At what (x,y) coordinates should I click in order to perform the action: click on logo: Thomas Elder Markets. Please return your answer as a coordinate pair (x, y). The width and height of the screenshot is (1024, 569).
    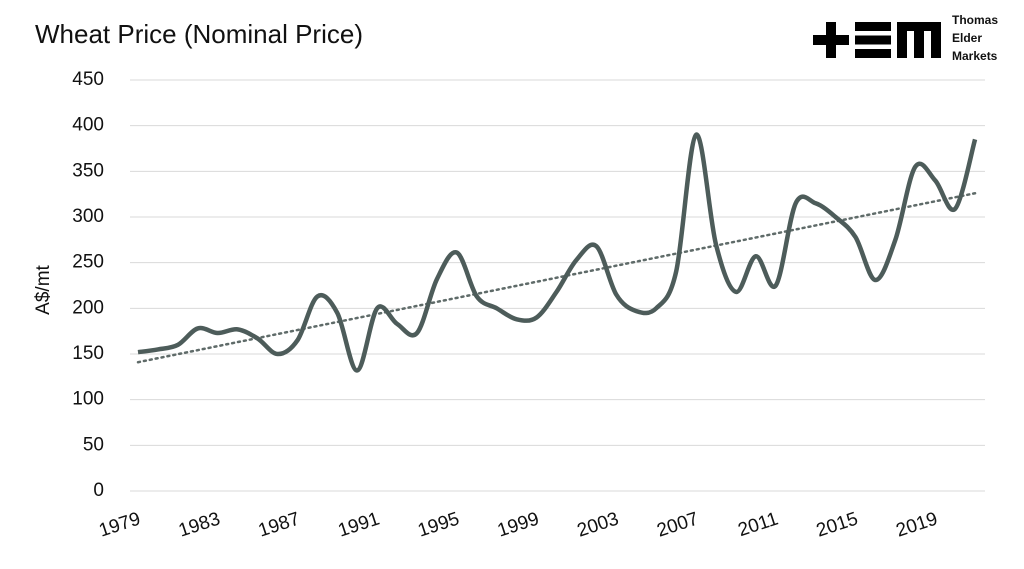
    Looking at the image, I should click on (905, 38).